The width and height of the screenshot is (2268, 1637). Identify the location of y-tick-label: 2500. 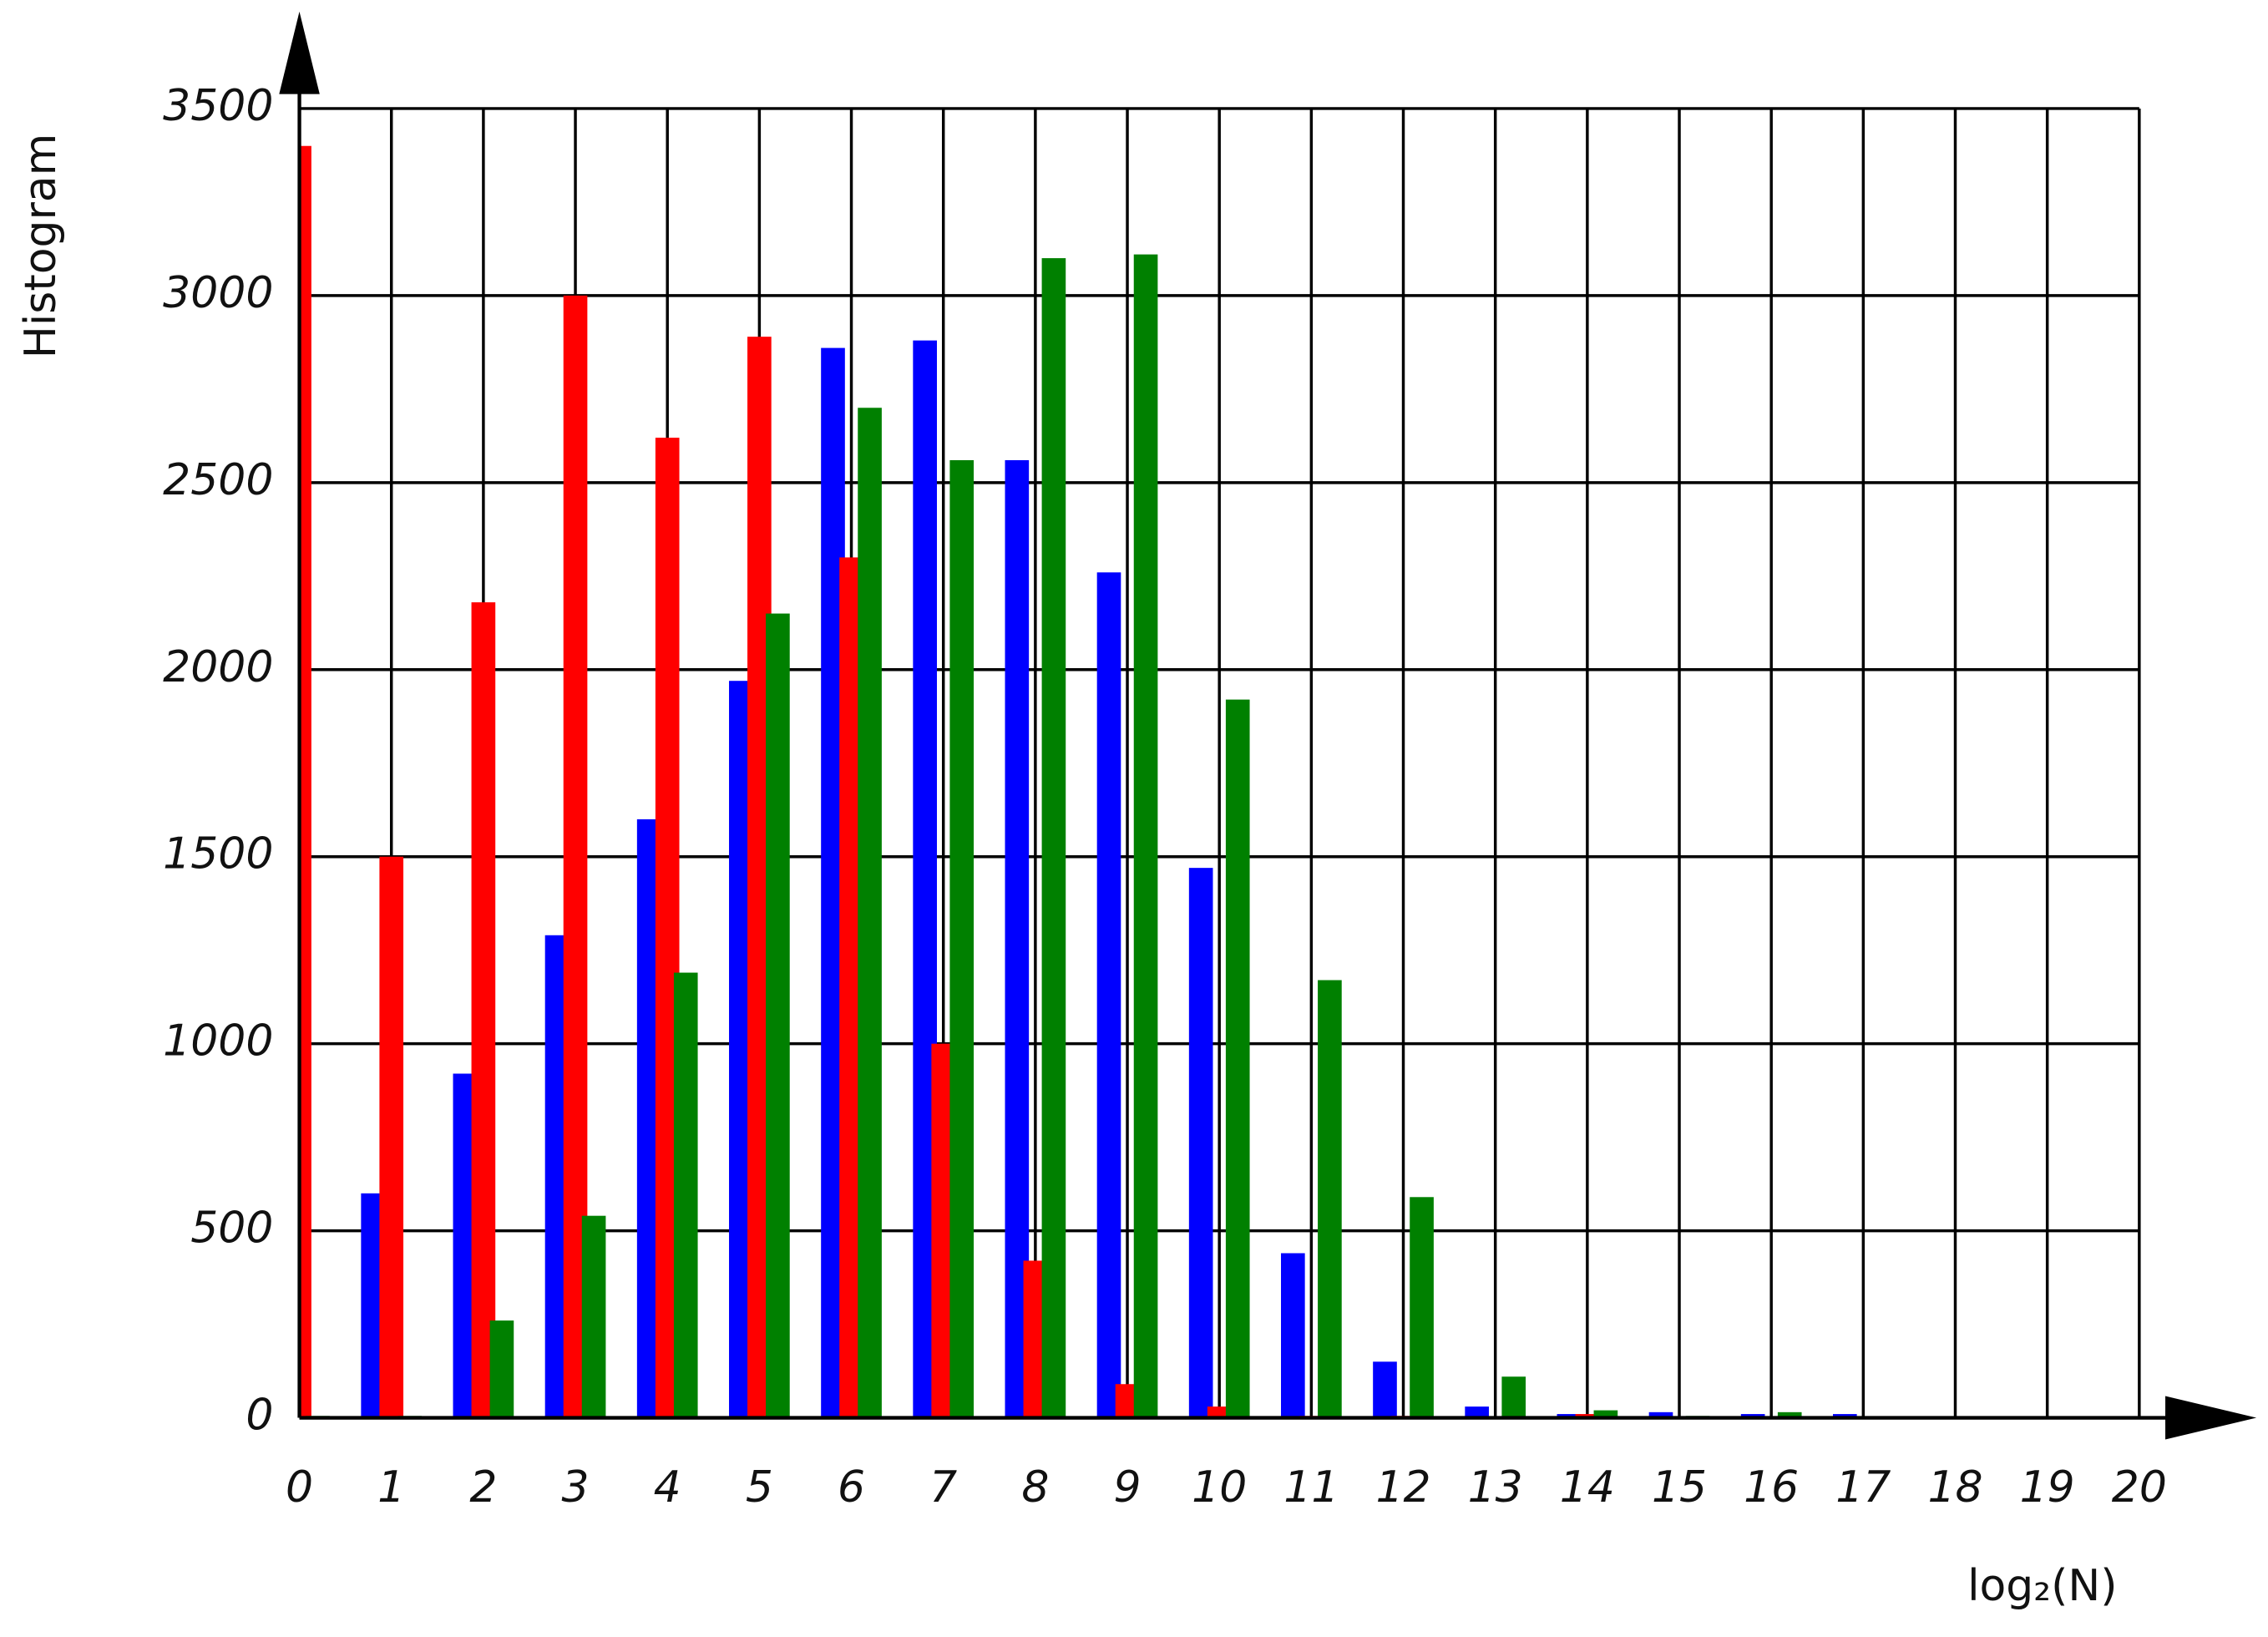
(218, 480).